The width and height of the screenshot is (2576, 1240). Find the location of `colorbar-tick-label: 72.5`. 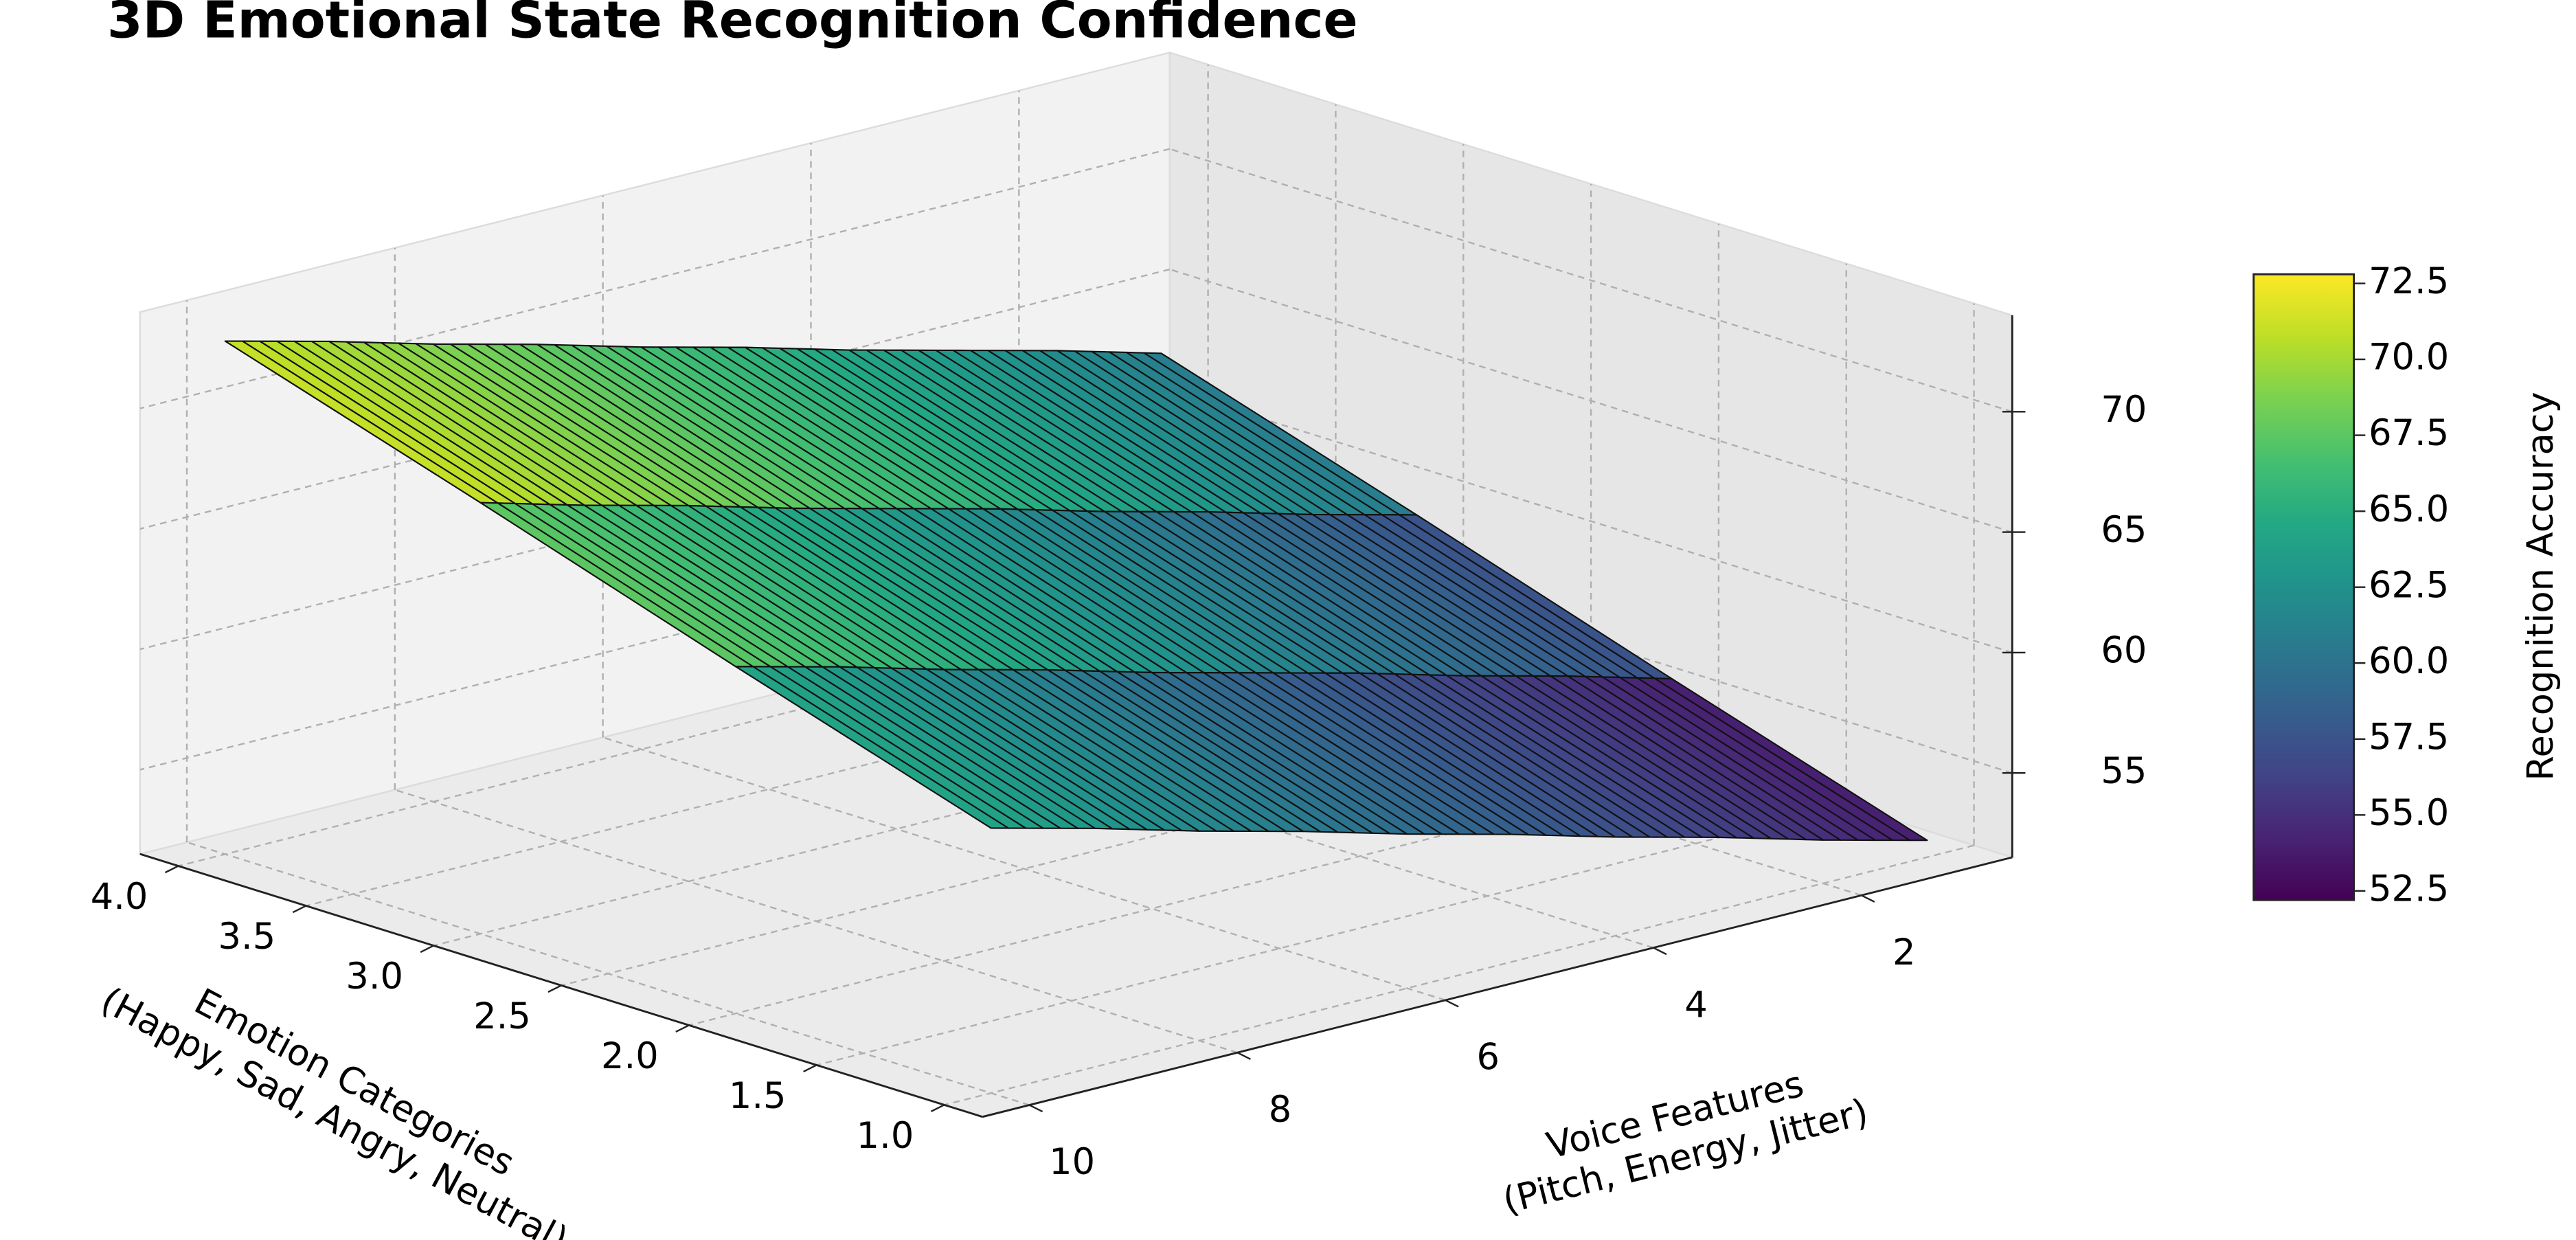

colorbar-tick-label: 72.5 is located at coordinates (2409, 281).